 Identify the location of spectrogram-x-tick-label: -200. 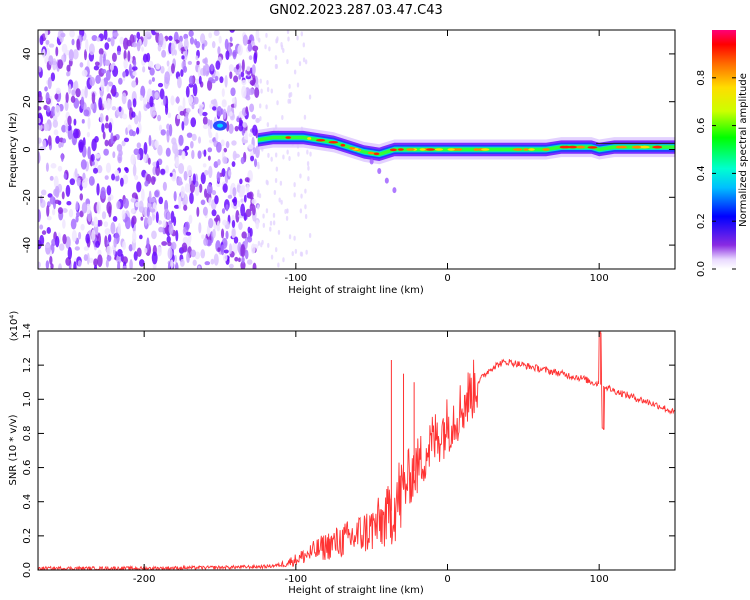
(144, 278).